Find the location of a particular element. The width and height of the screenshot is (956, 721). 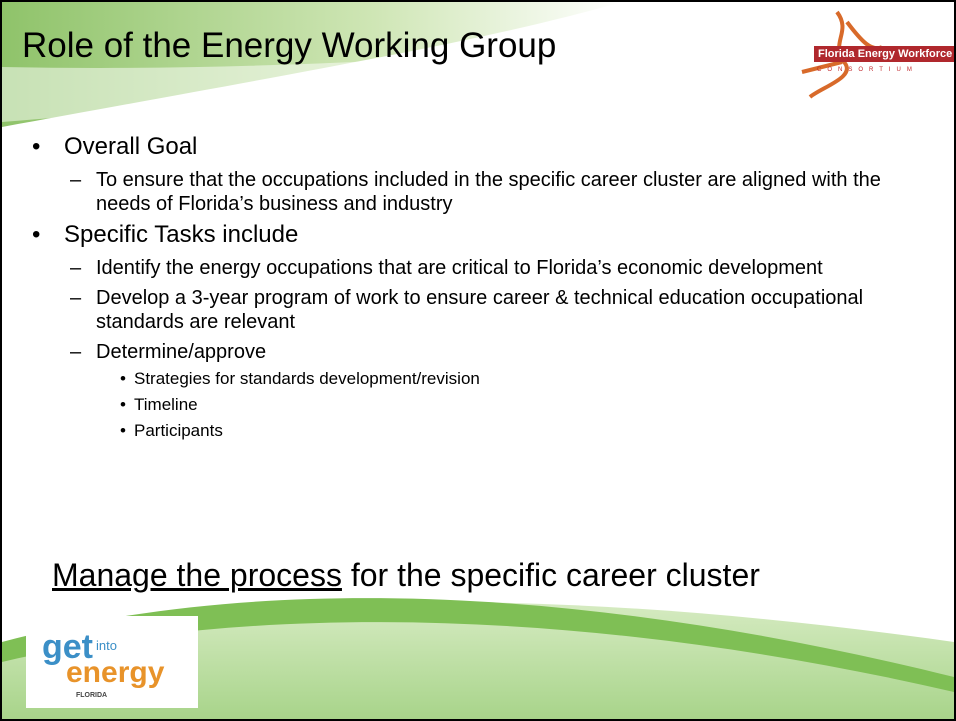

slide-title: Role of the Energy Working Group is located at coordinates (289, 45).